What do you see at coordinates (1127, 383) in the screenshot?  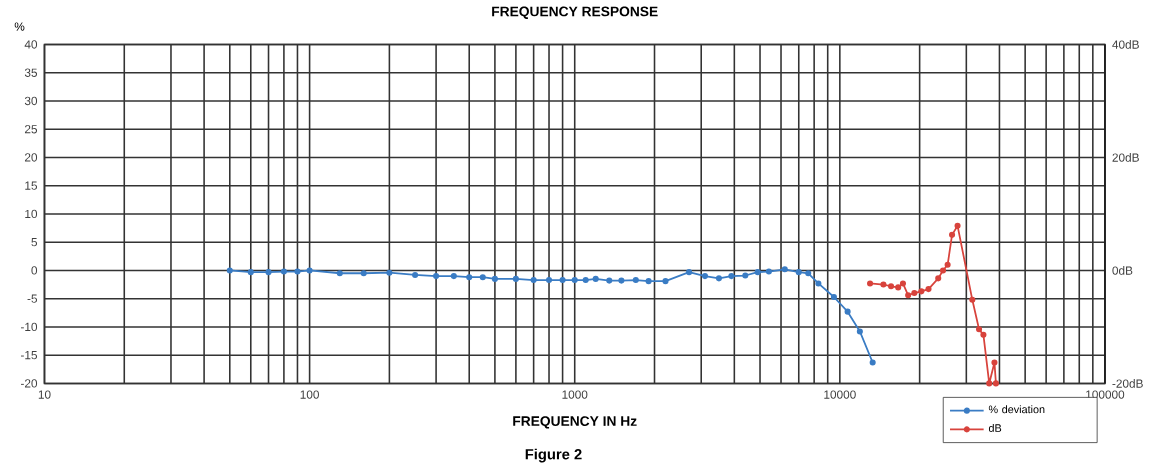 I see `y2-tick-label: -20dB` at bounding box center [1127, 383].